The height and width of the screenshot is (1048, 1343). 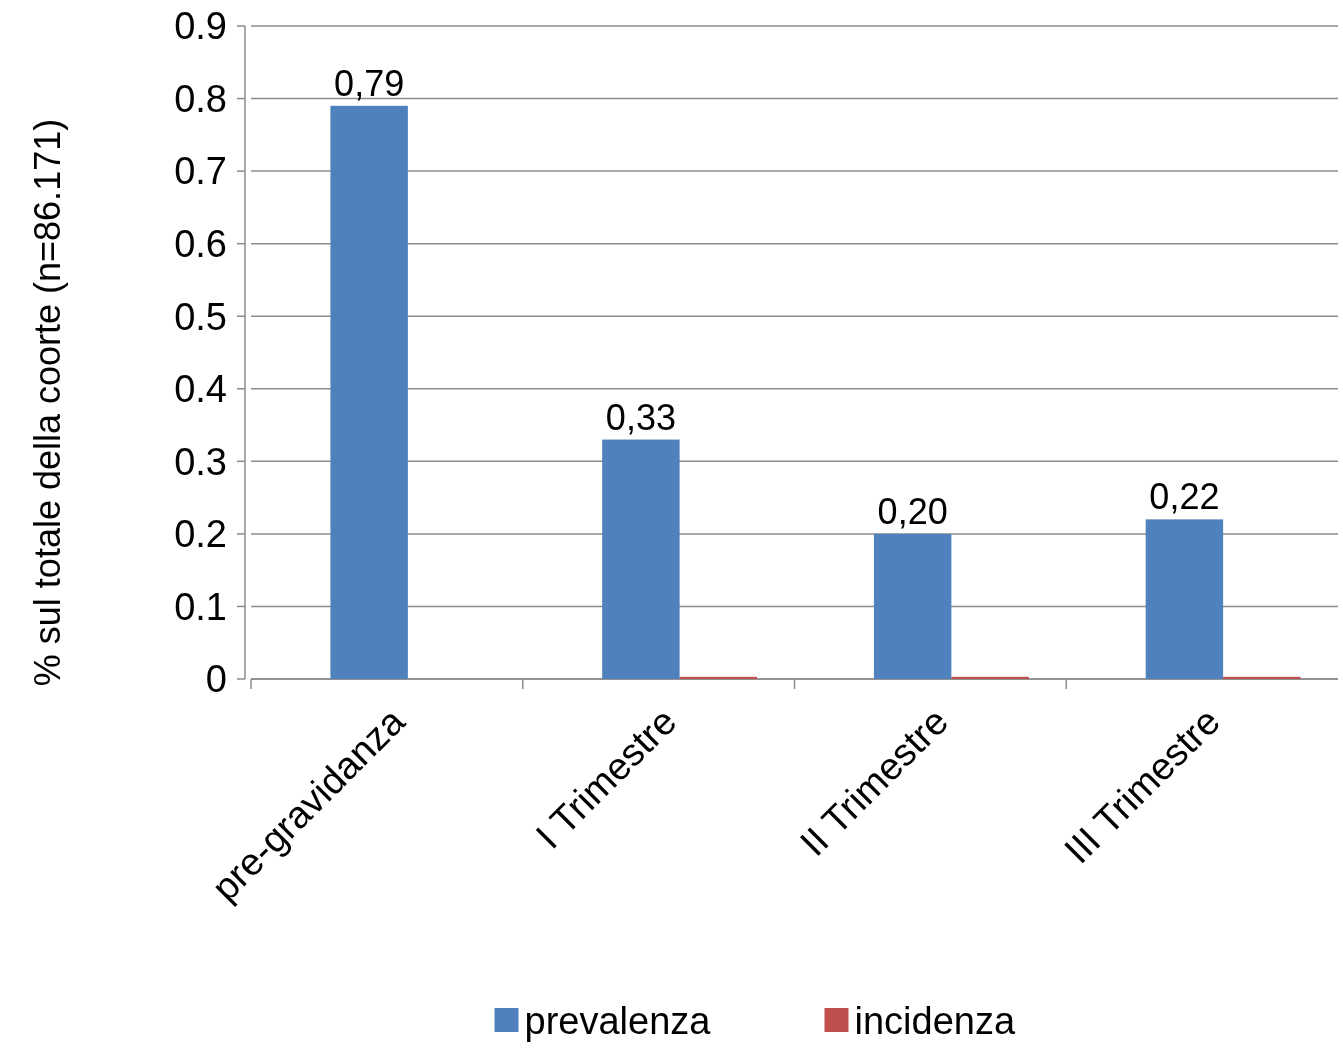 I want to click on data-label: 0,79, so click(x=369, y=83).